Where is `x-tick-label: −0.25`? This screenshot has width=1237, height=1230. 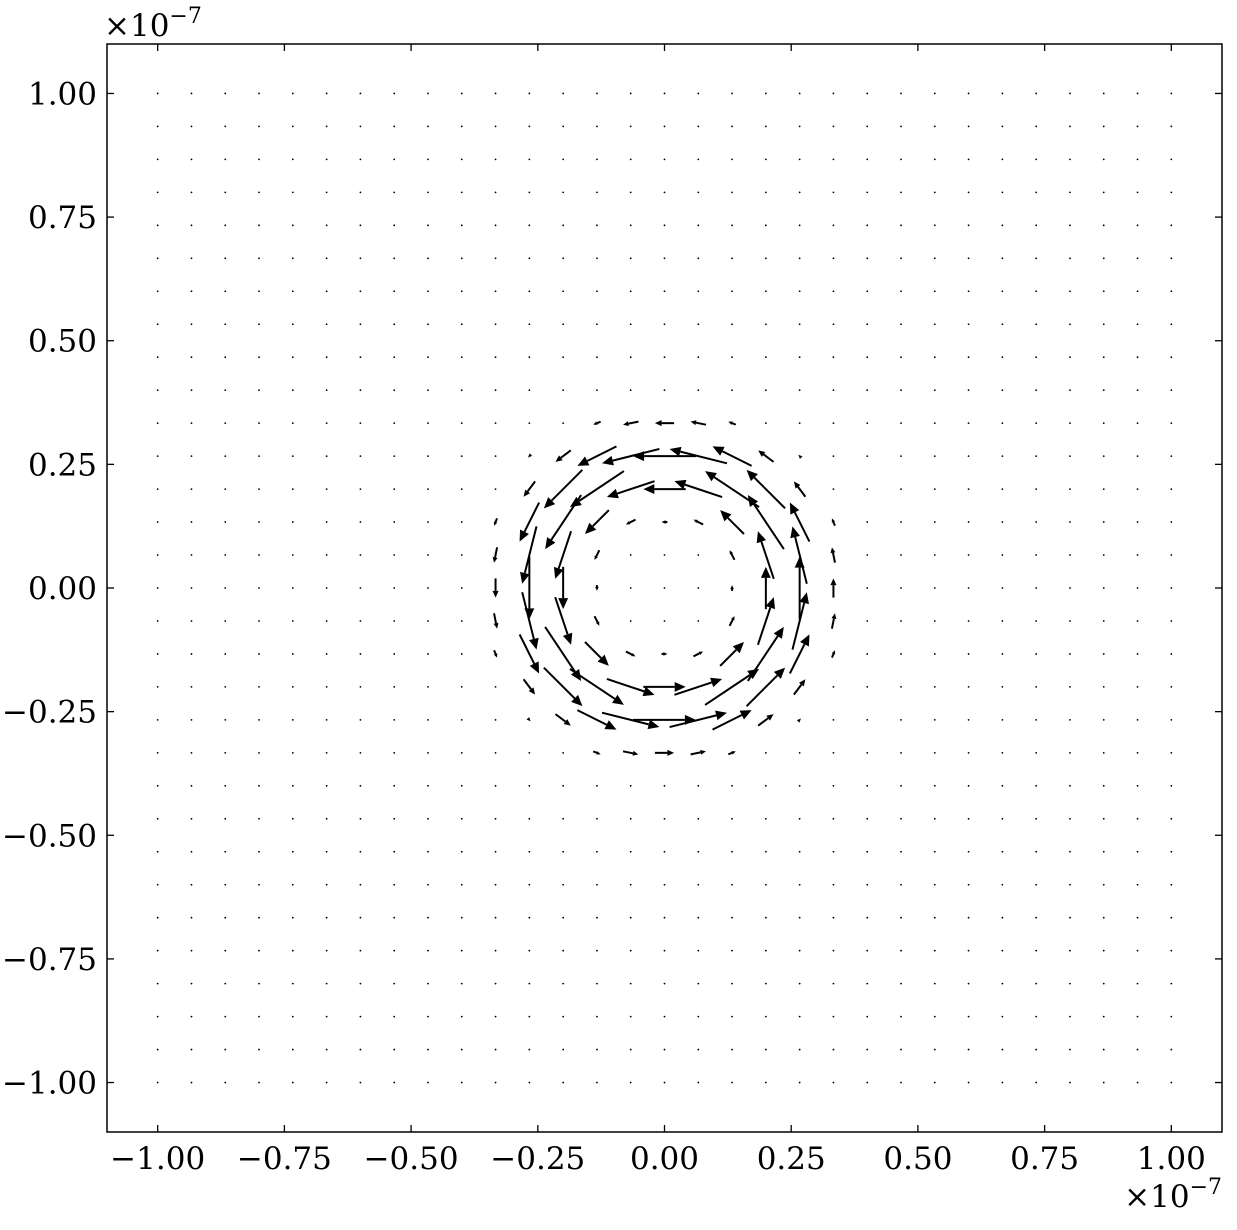
x-tick-label: −0.25 is located at coordinates (537, 1159).